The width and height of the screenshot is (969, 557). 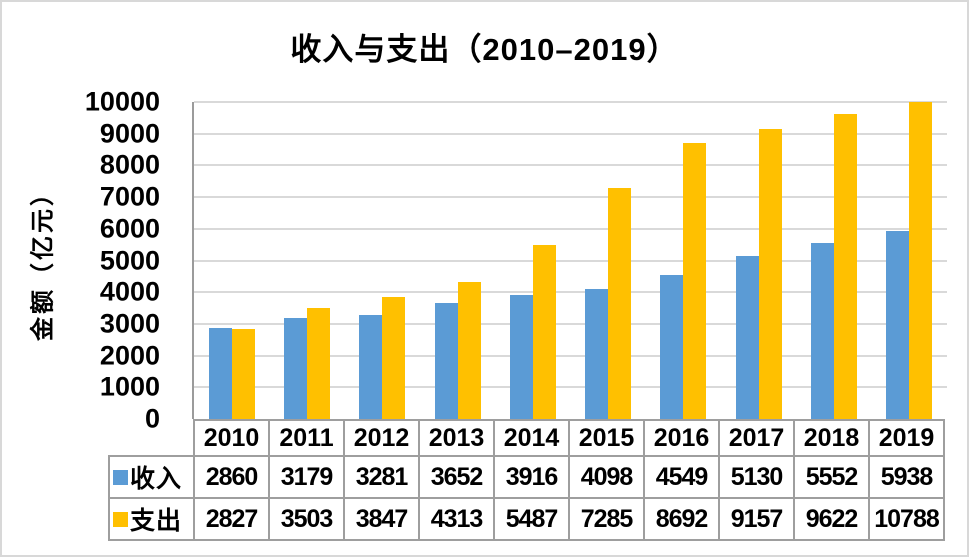 I want to click on chart-title: 收入与支出（2010–2019）, so click(x=484, y=49).